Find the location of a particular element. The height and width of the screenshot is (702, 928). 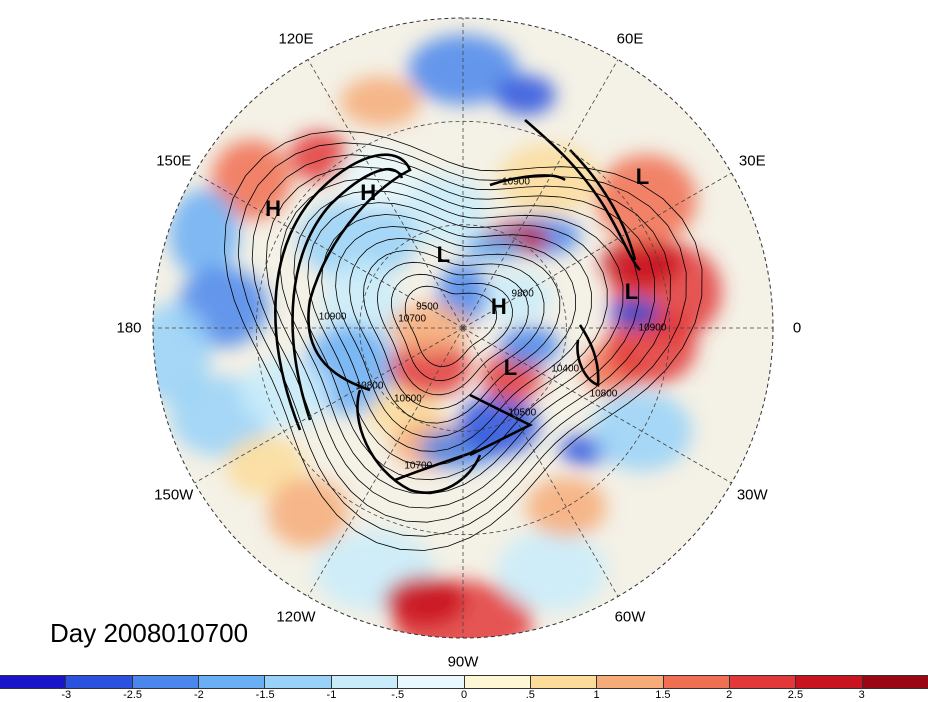

colorbar-tick-label: 2 is located at coordinates (729, 695).